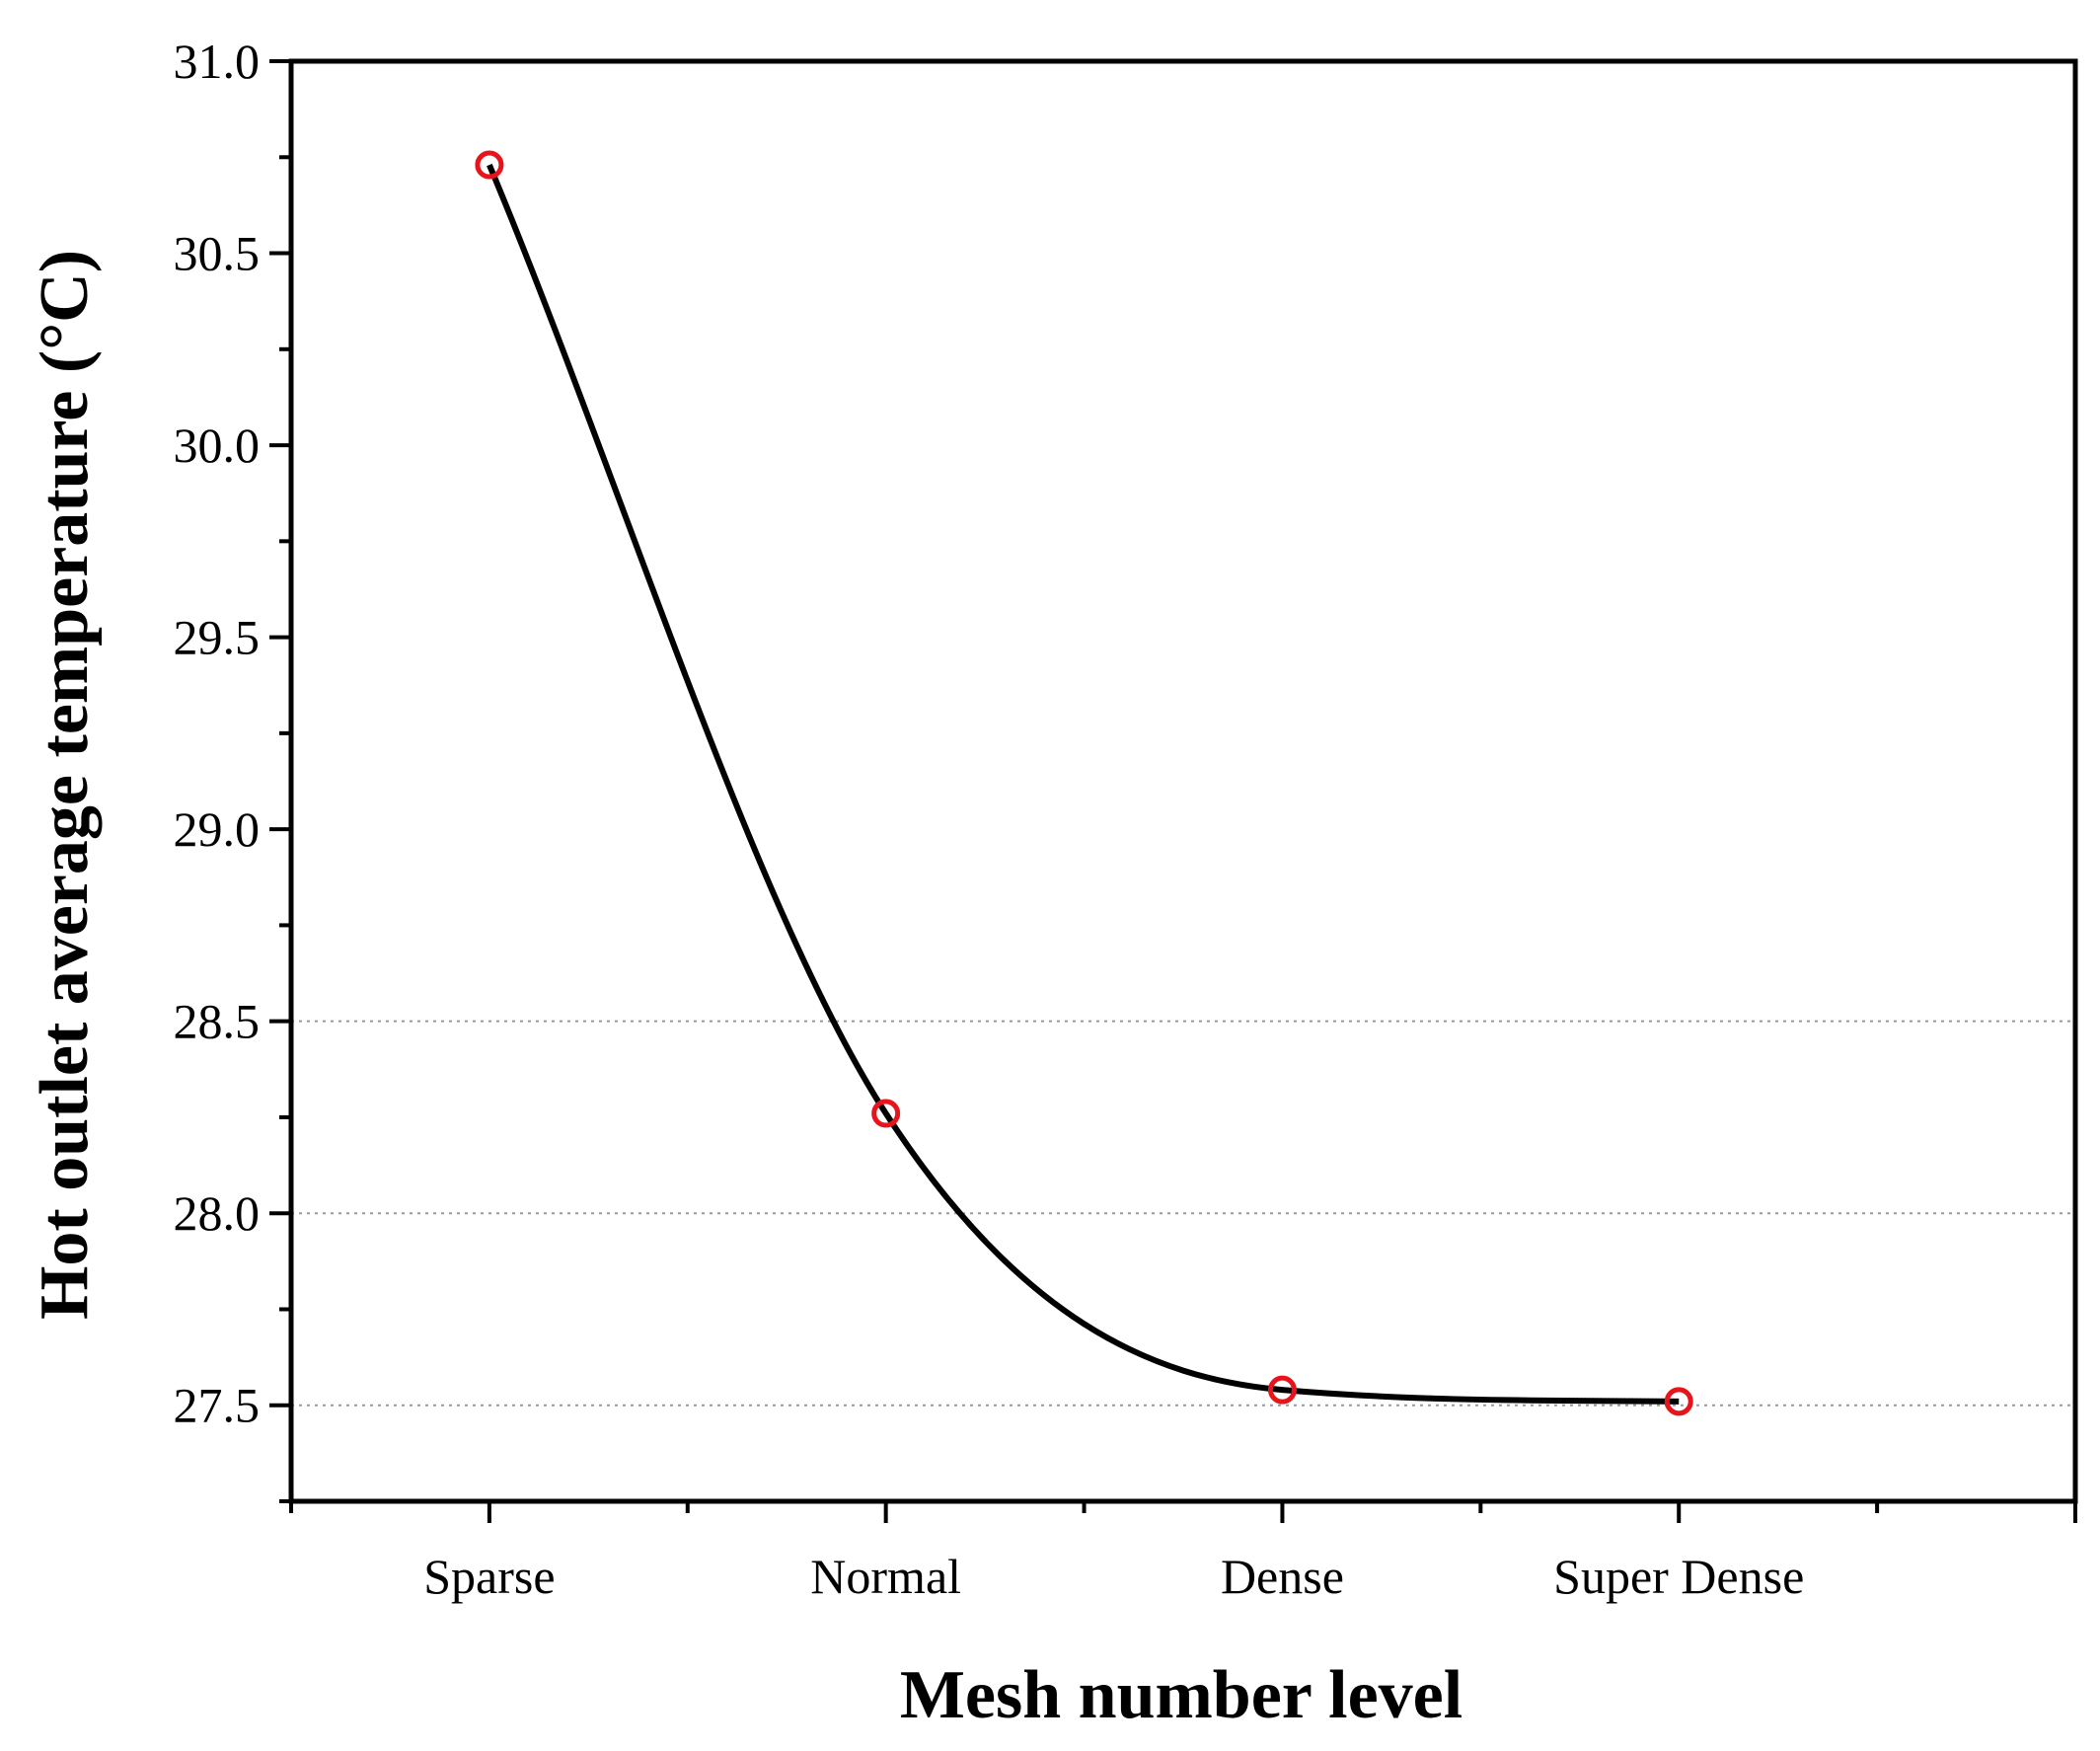 This screenshot has height=1751, width=2100. What do you see at coordinates (217, 829) in the screenshot?
I see `y-tick-label: 29.0` at bounding box center [217, 829].